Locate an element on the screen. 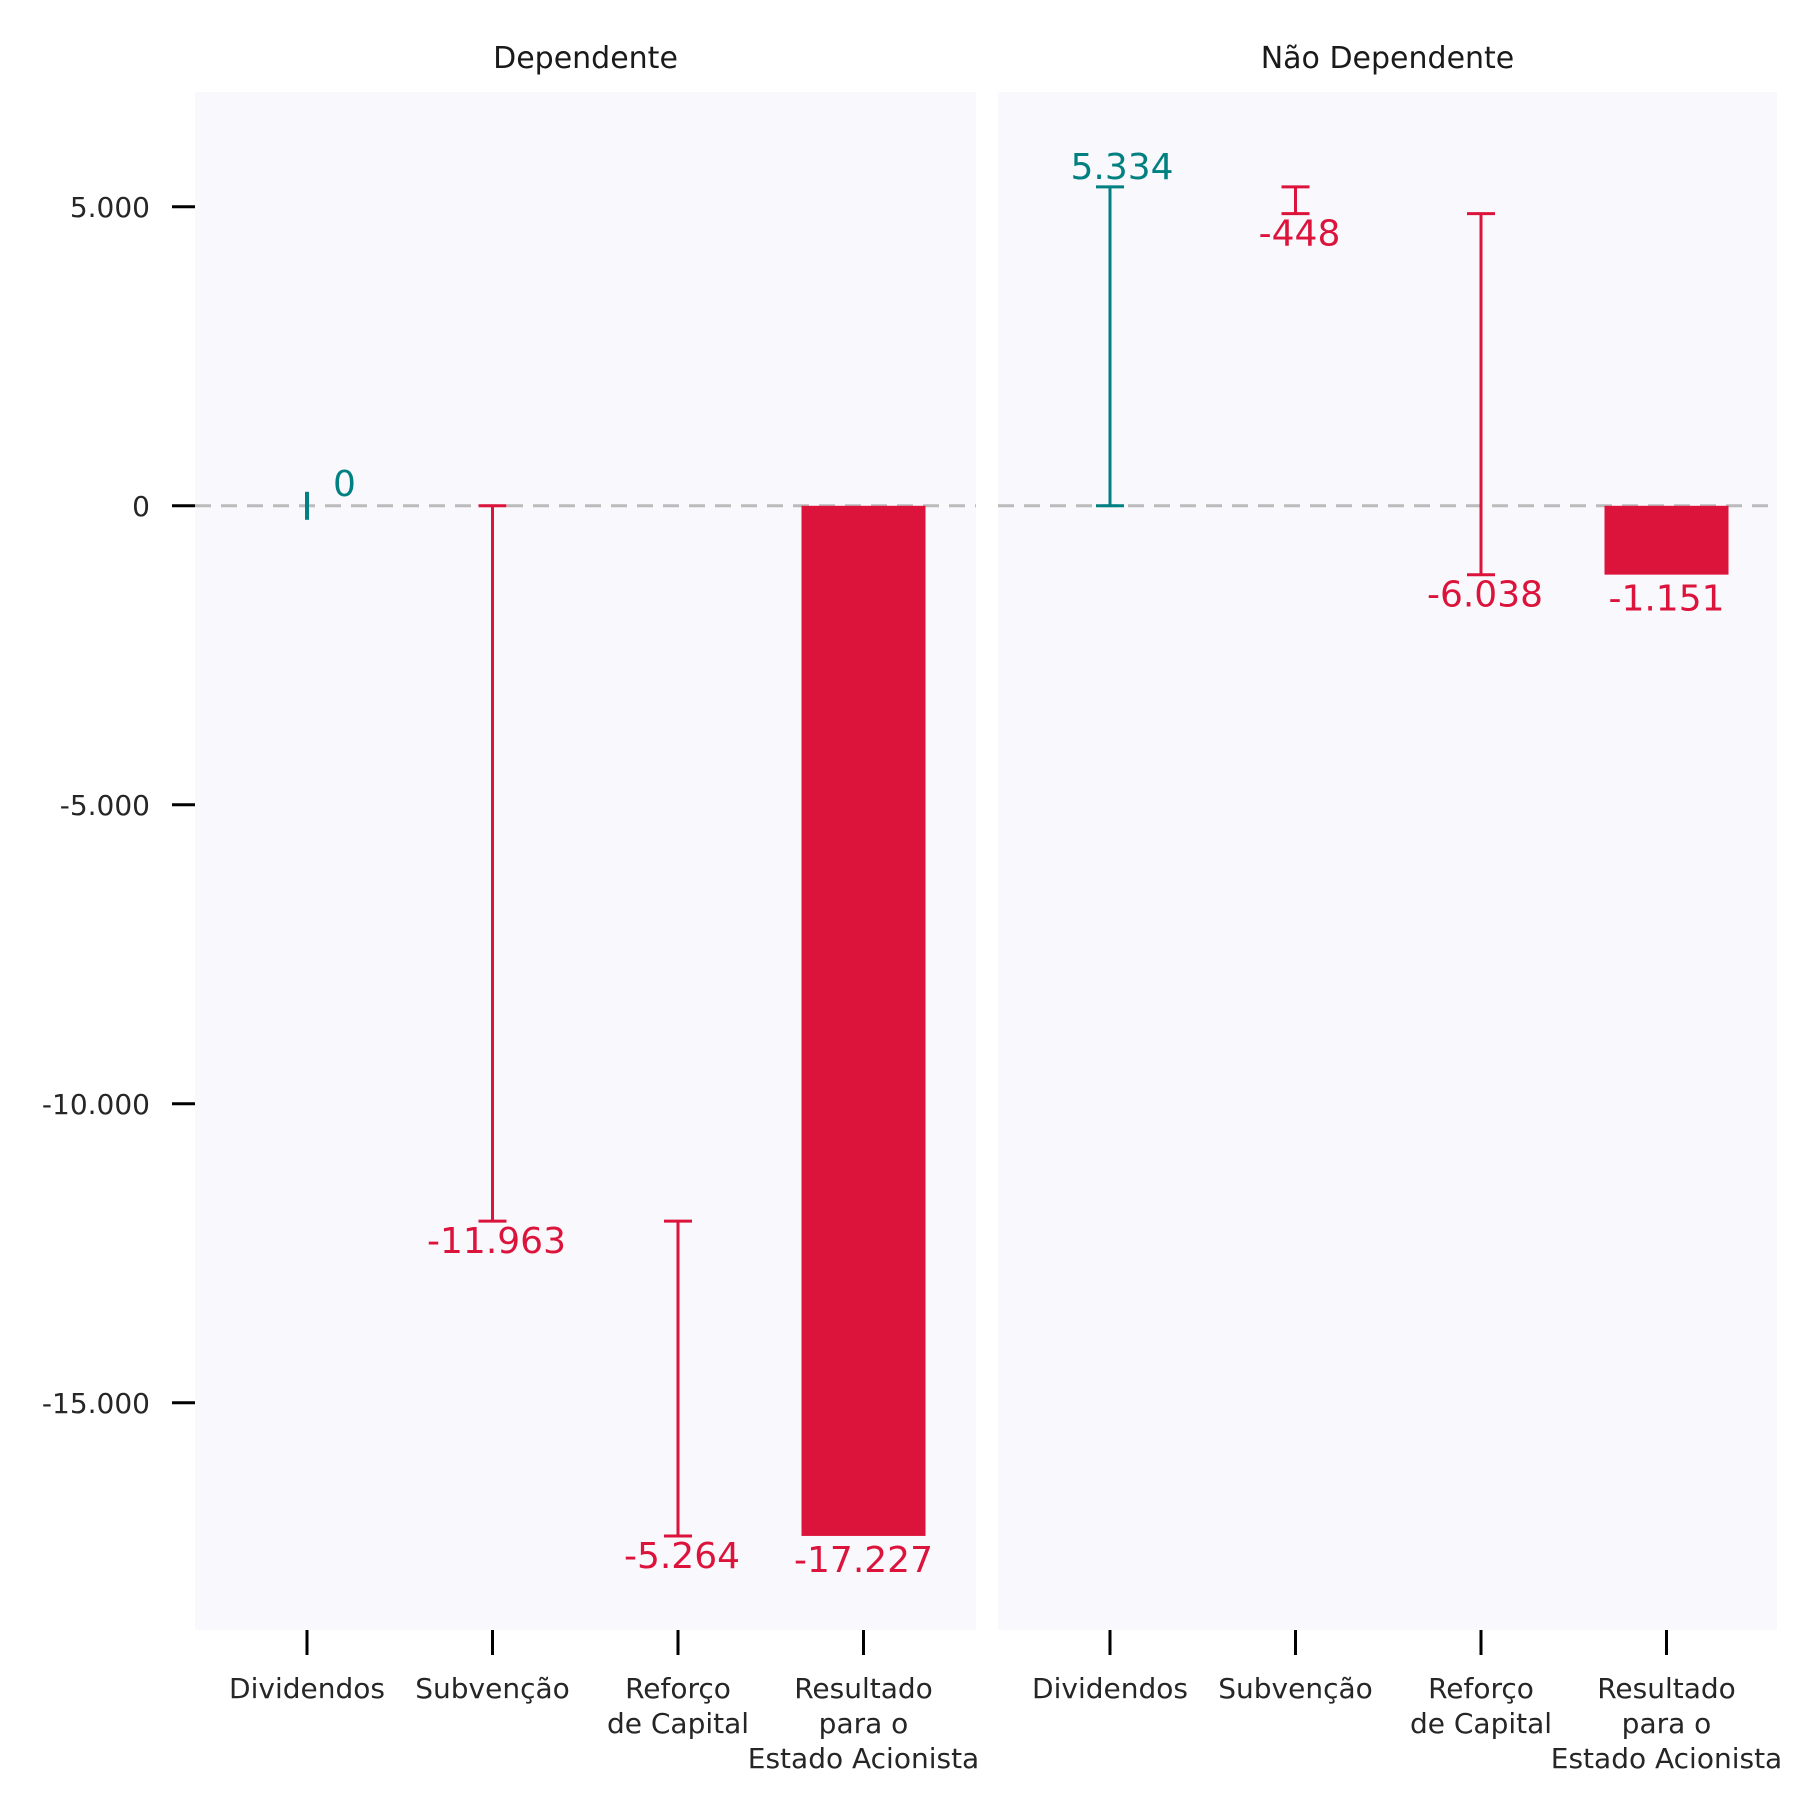 The width and height of the screenshot is (1800, 1800). y-tick-label: -10.000 is located at coordinates (96, 1104).